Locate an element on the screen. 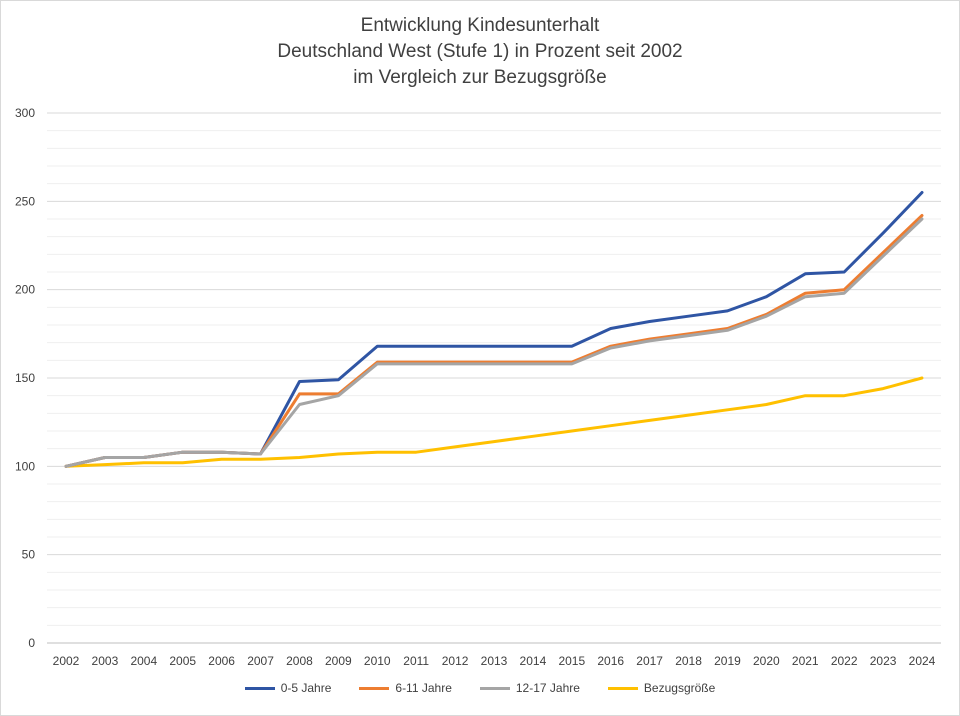  y-tick-label: 250 is located at coordinates (25, 201).